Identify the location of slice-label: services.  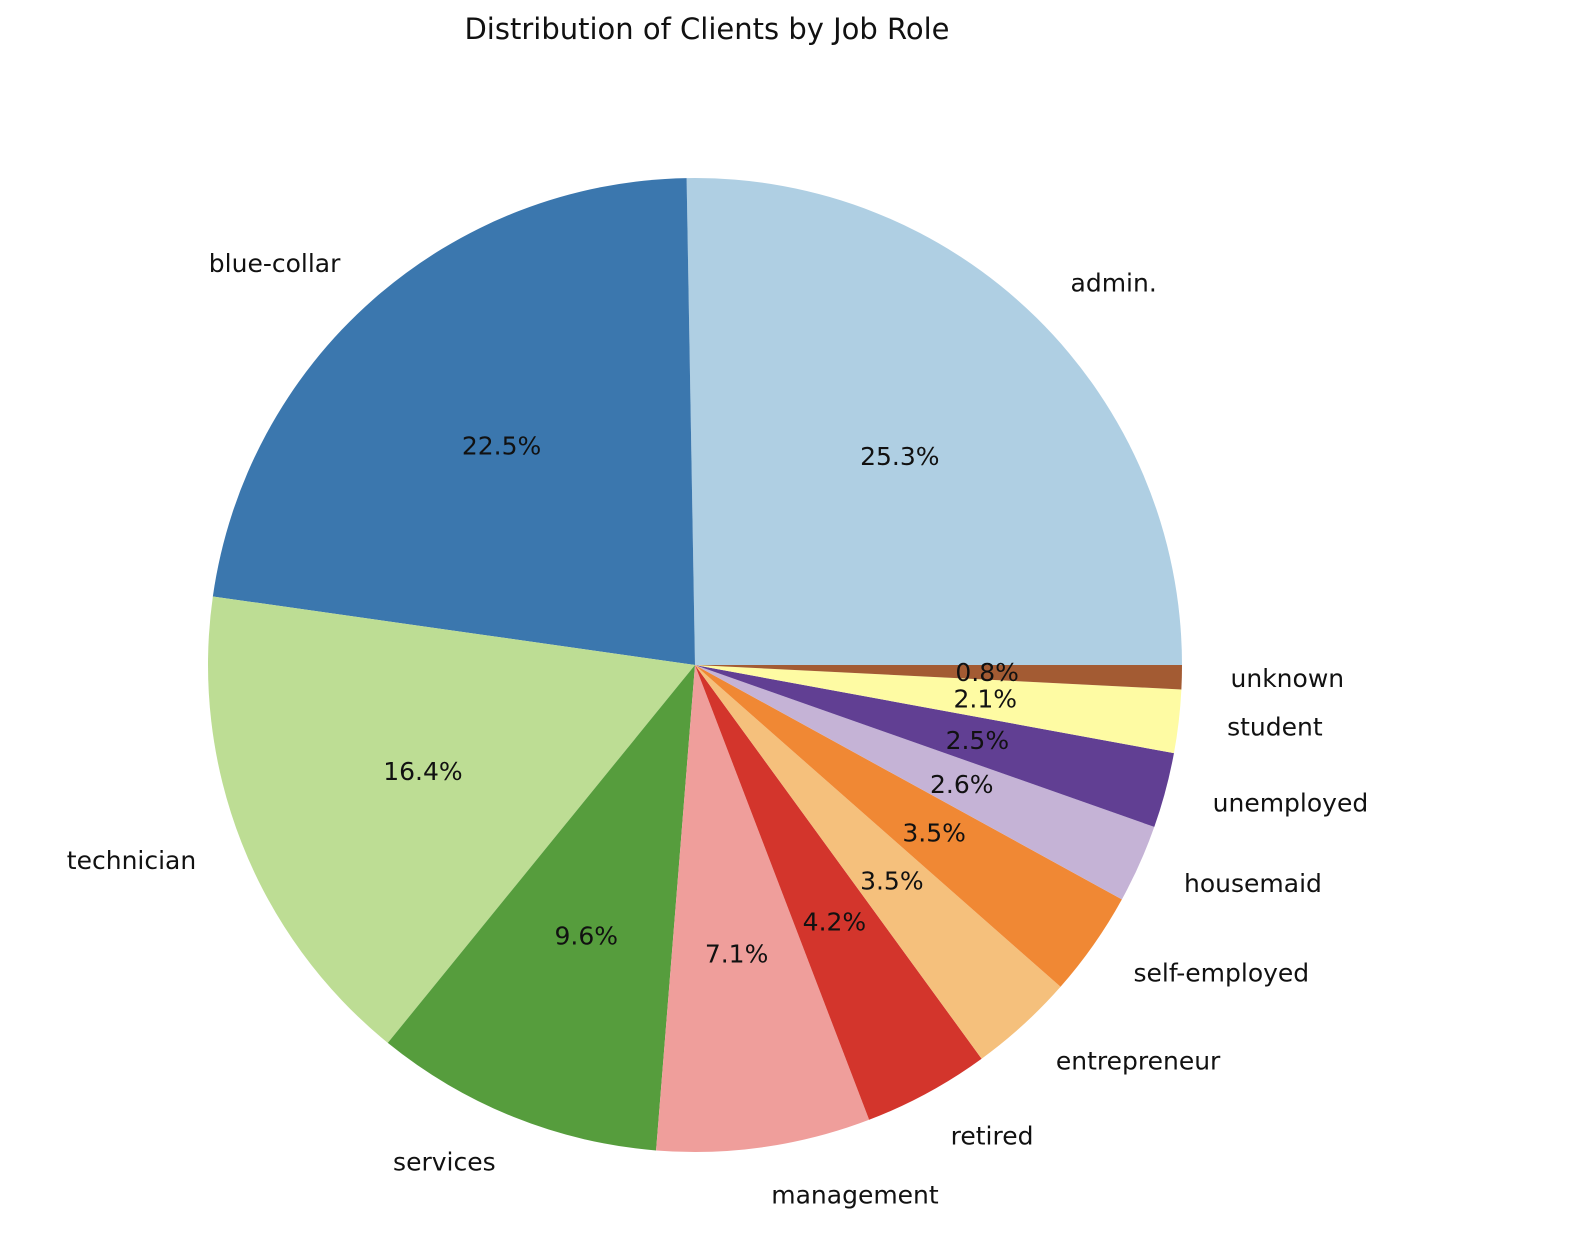
(444, 1162).